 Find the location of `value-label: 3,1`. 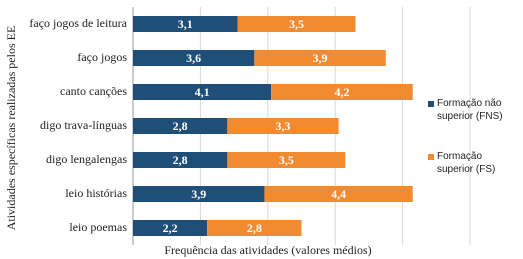

value-label: 3,1 is located at coordinates (185, 24).